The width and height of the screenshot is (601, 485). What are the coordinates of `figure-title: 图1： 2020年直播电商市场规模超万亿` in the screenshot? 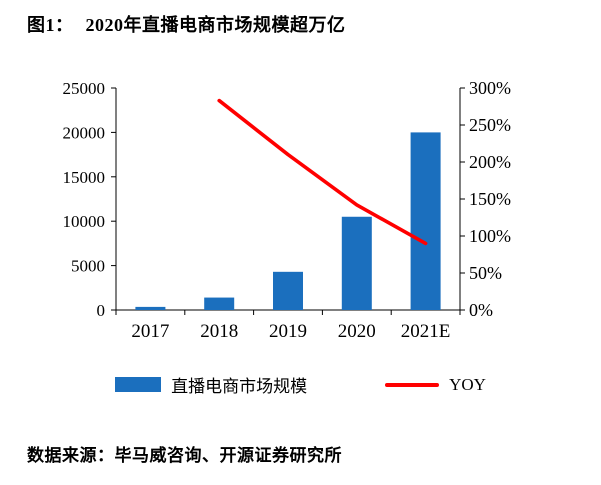 It's located at (186, 24).